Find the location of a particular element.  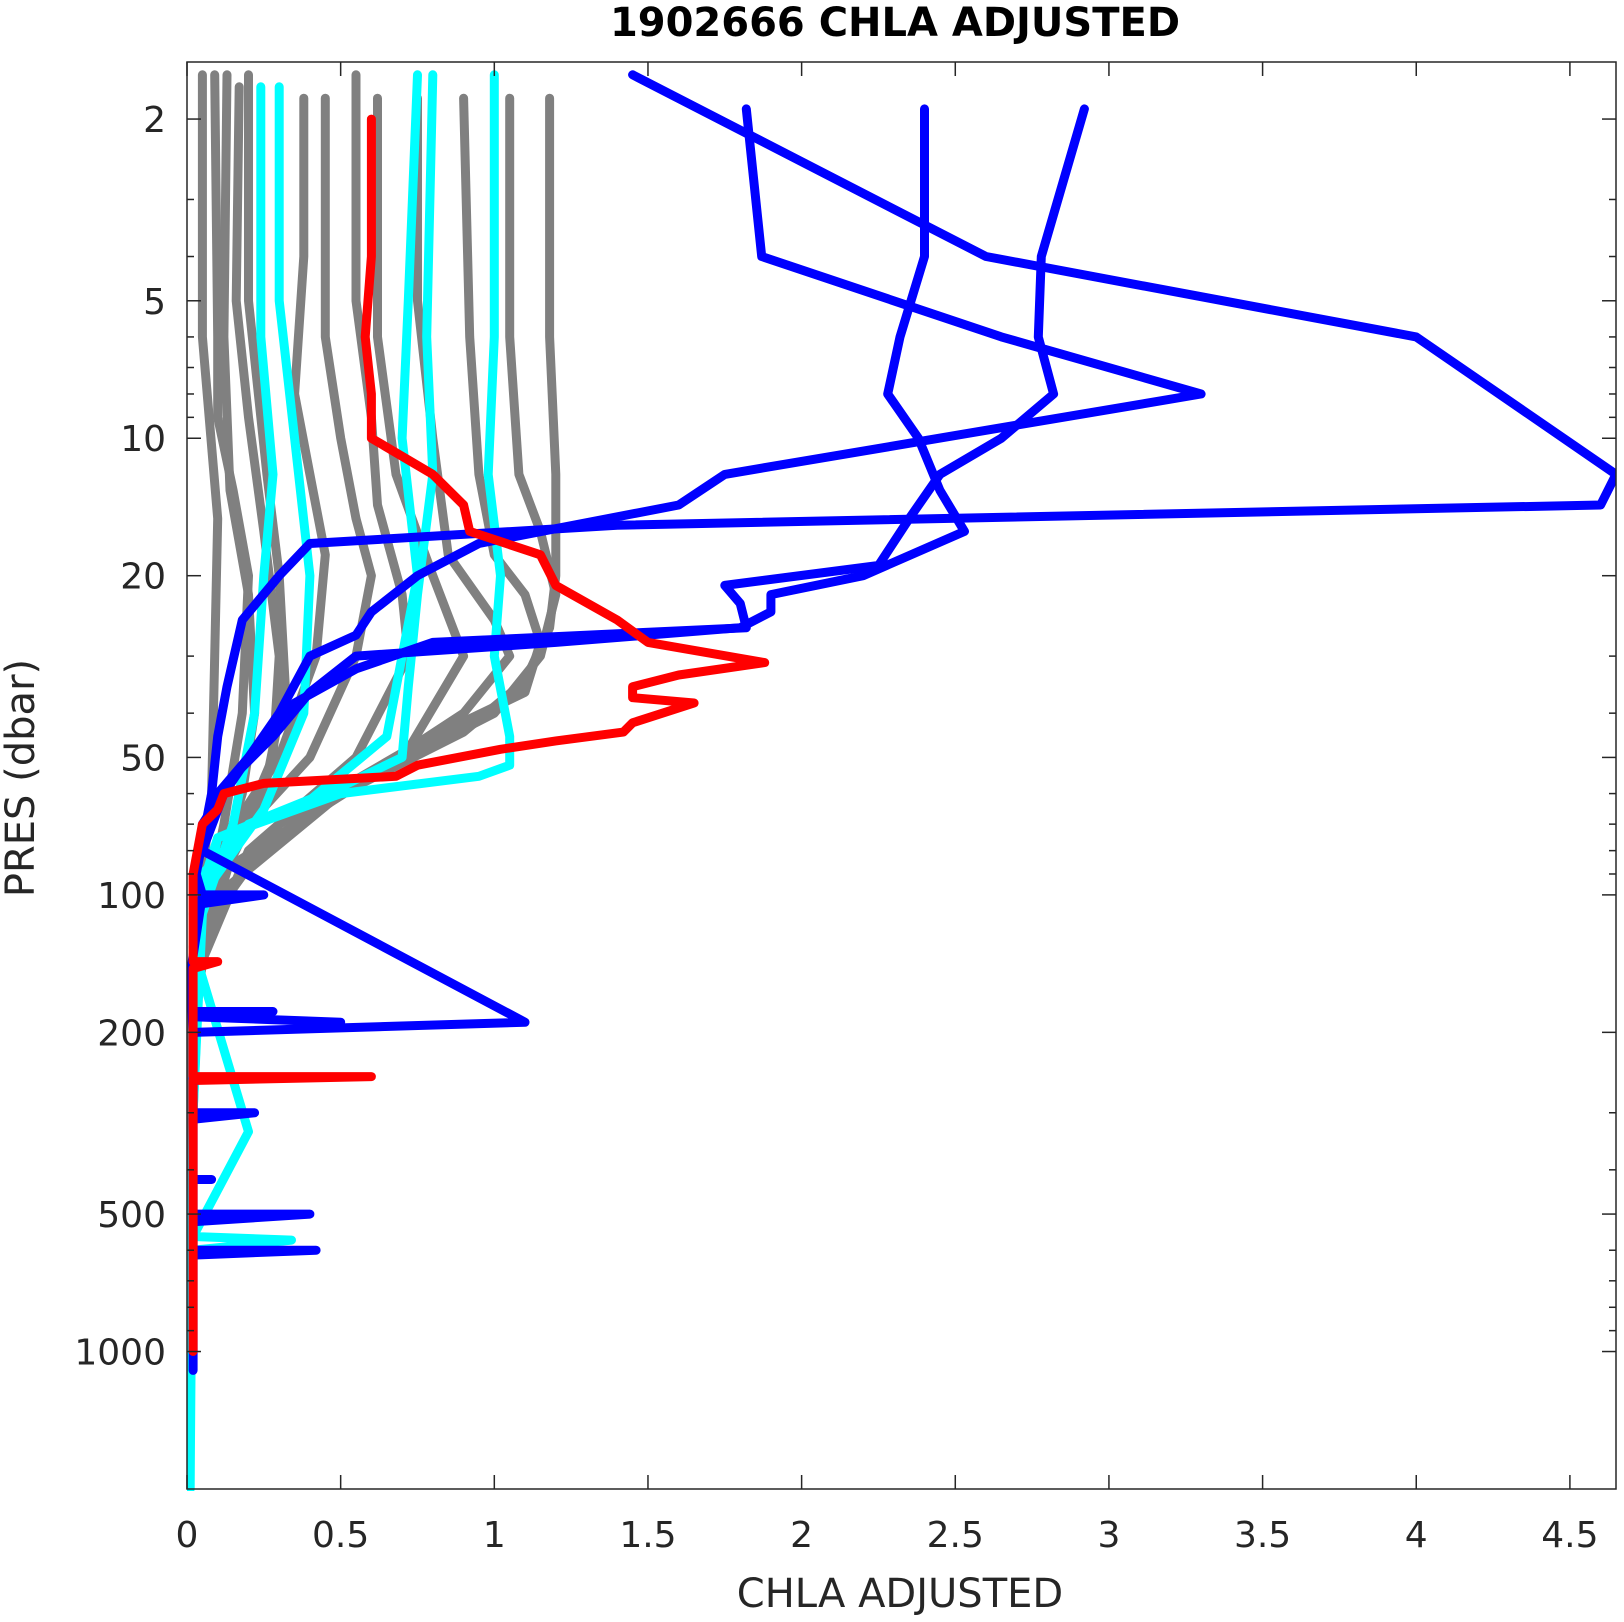

x-tick-label: 2.5 is located at coordinates (955, 1535).